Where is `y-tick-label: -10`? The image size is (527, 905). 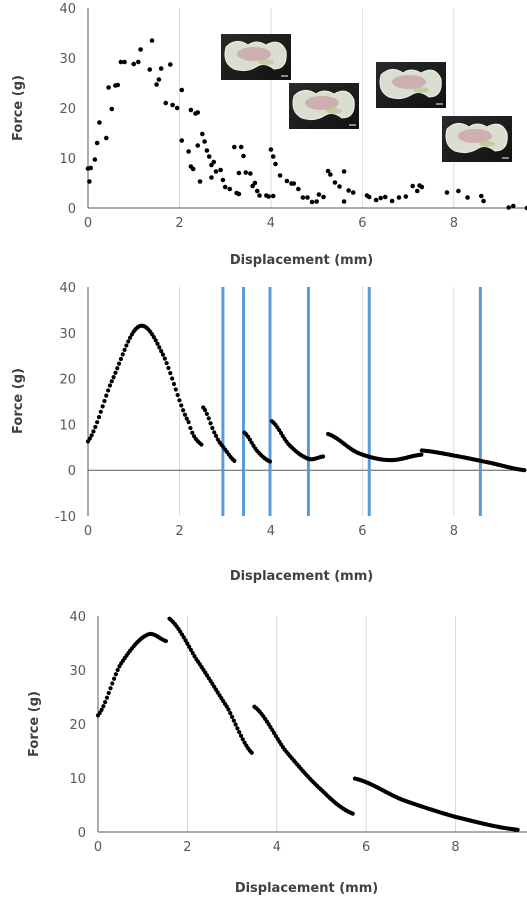 y-tick-label: -10 is located at coordinates (65, 517).